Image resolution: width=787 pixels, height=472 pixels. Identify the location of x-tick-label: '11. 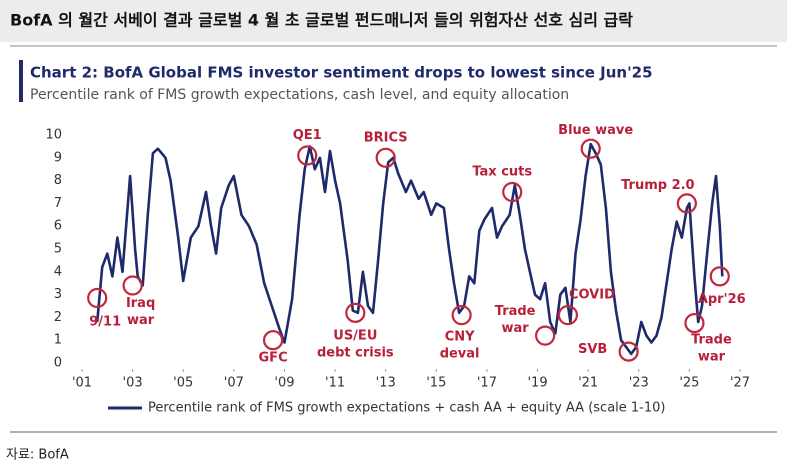
(335, 383).